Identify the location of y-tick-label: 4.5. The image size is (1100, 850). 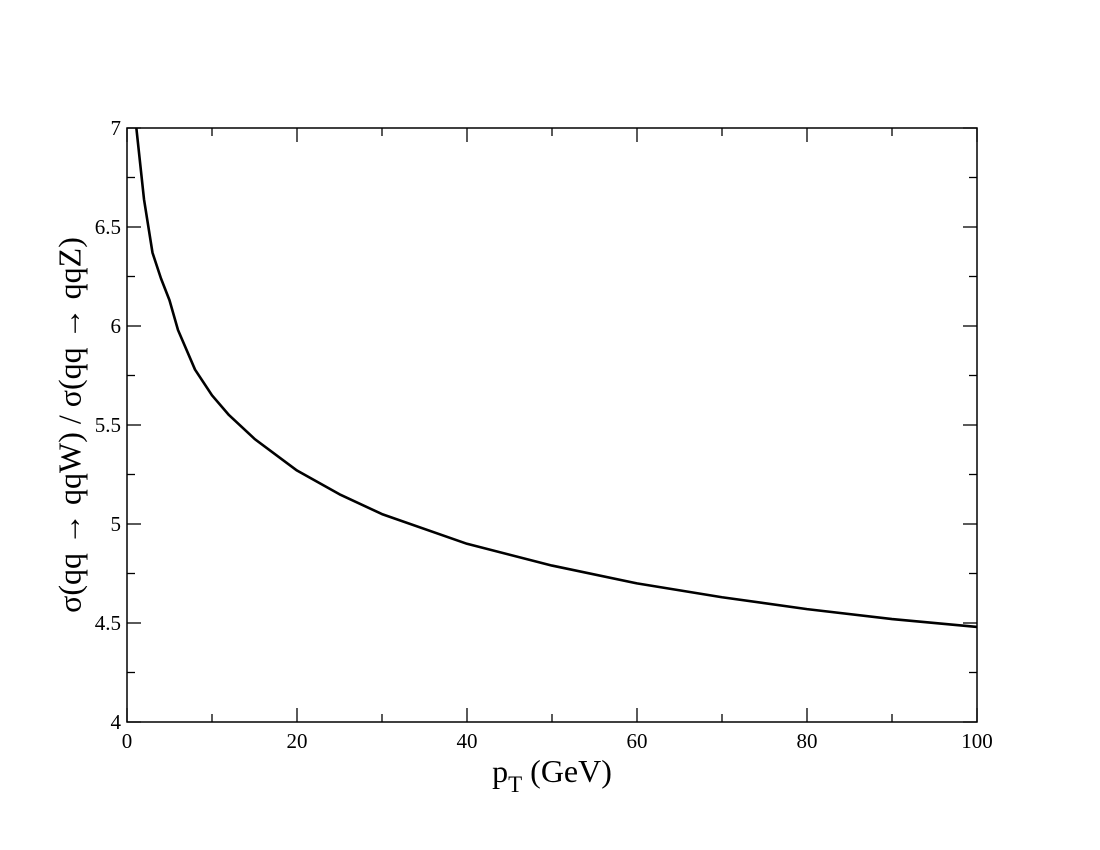
(108, 623).